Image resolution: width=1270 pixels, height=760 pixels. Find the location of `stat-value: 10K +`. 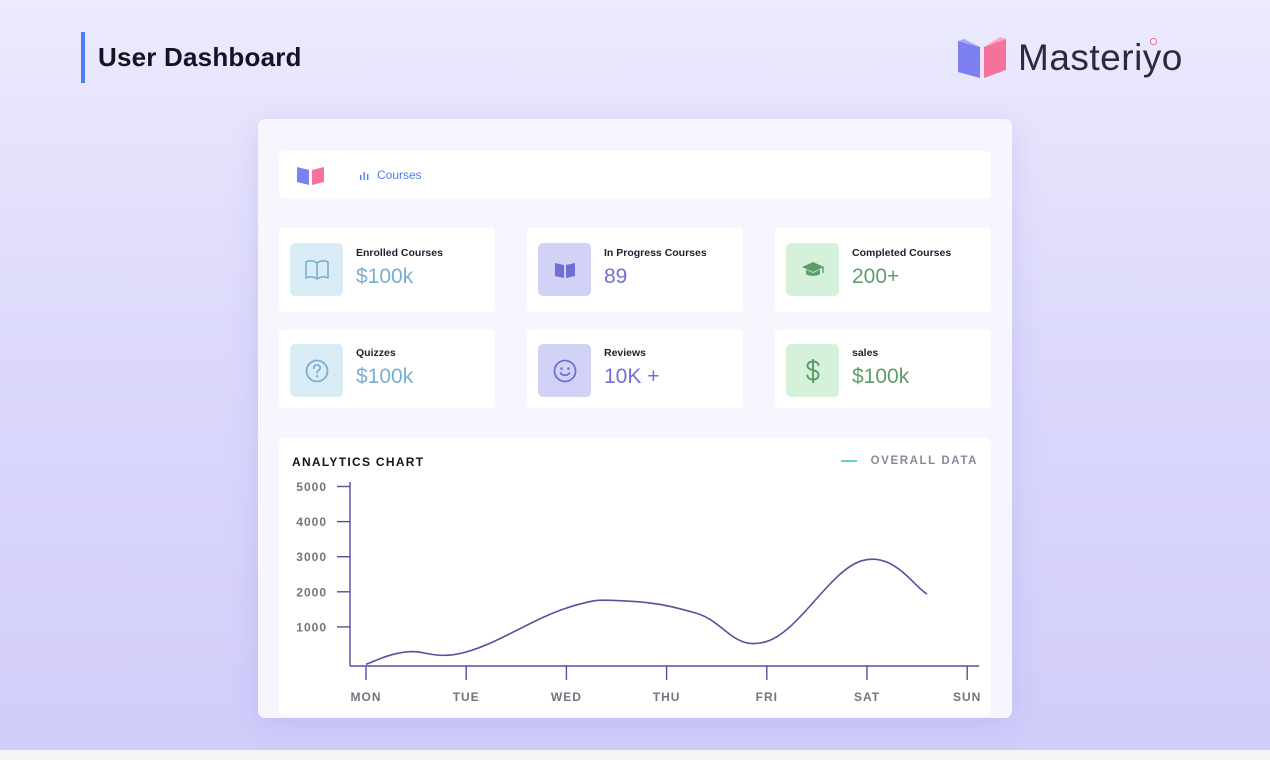

stat-value: 10K + is located at coordinates (632, 376).